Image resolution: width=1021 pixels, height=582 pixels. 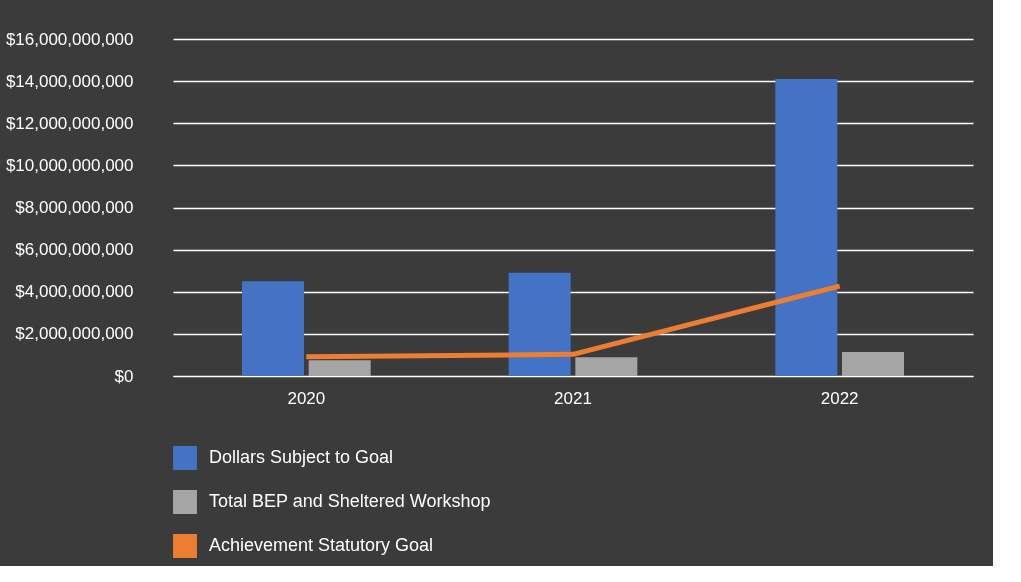 I want to click on y-tick-label: $4,000,000,000, so click(x=74, y=292).